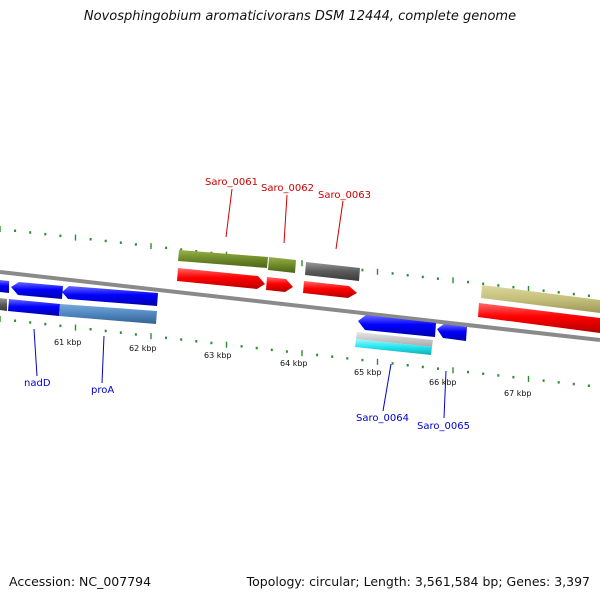 The width and height of the screenshot is (600, 600). Describe the element at coordinates (37, 383) in the screenshot. I see `label-nadD: nadD` at that location.